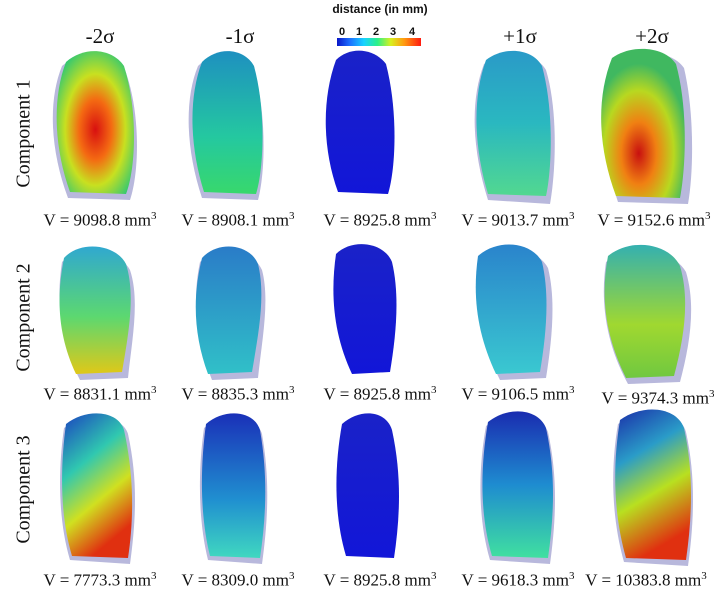 The height and width of the screenshot is (598, 714). I want to click on volume-value: V = 8309.0 mm, so click(235, 580).